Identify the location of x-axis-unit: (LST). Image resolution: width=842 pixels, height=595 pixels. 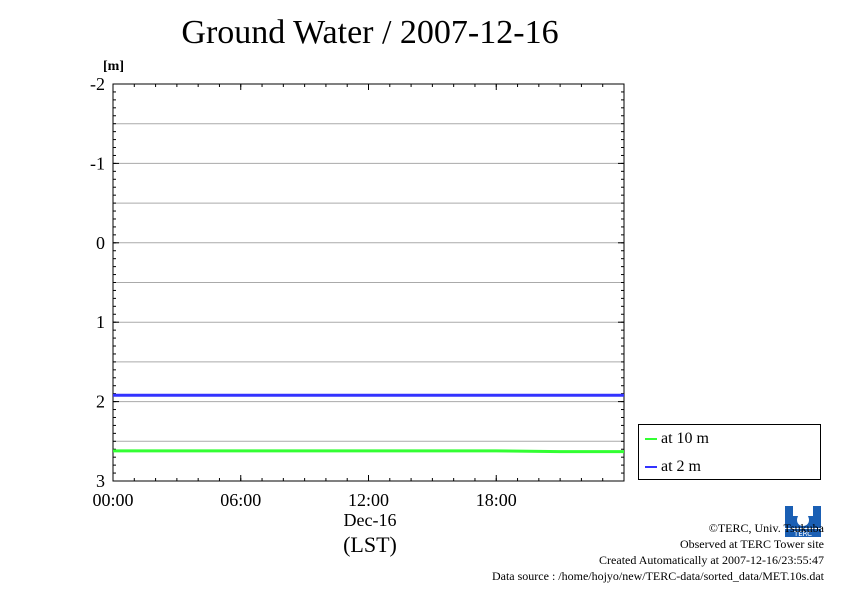
(370, 544).